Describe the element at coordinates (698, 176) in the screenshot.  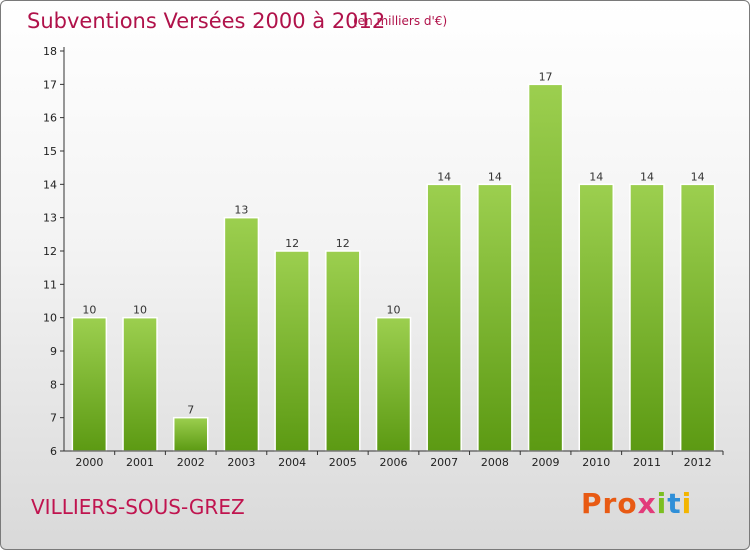
I see `data-label-2012: 14` at that location.